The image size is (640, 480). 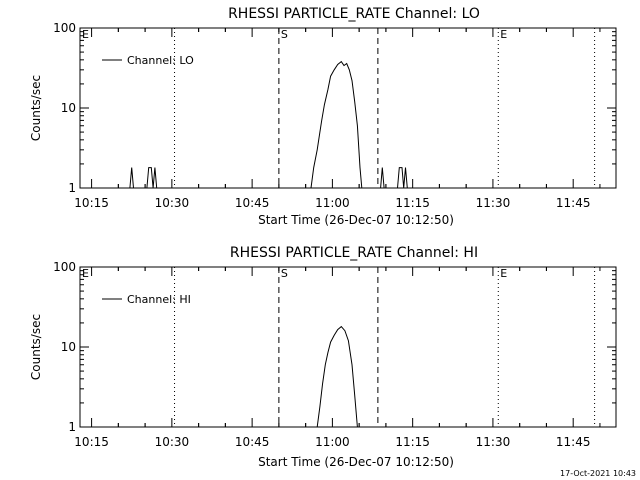 What do you see at coordinates (354, 14) in the screenshot?
I see `chart-title: RHESSI PARTICLE_RATE Channel: LO` at bounding box center [354, 14].